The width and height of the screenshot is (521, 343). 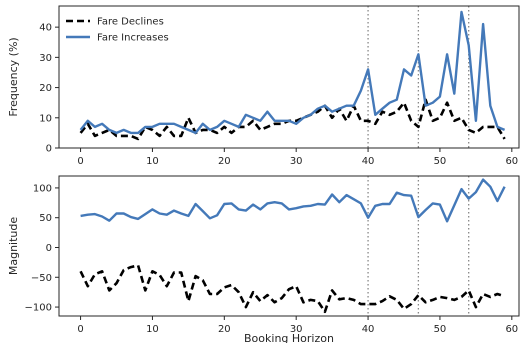 I want to click on series-line-black-dashed, so click(x=292, y=289).